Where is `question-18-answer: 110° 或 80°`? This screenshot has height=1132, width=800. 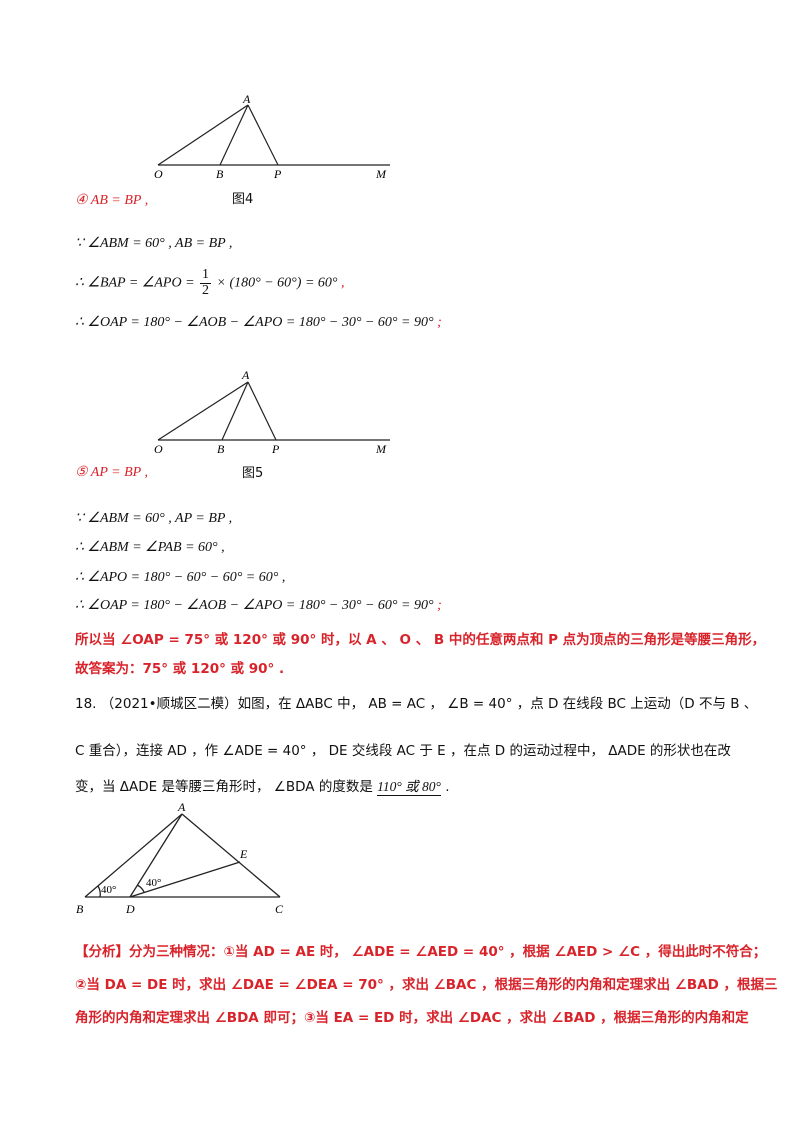
question-18-answer: 110° 或 80° is located at coordinates (409, 785).